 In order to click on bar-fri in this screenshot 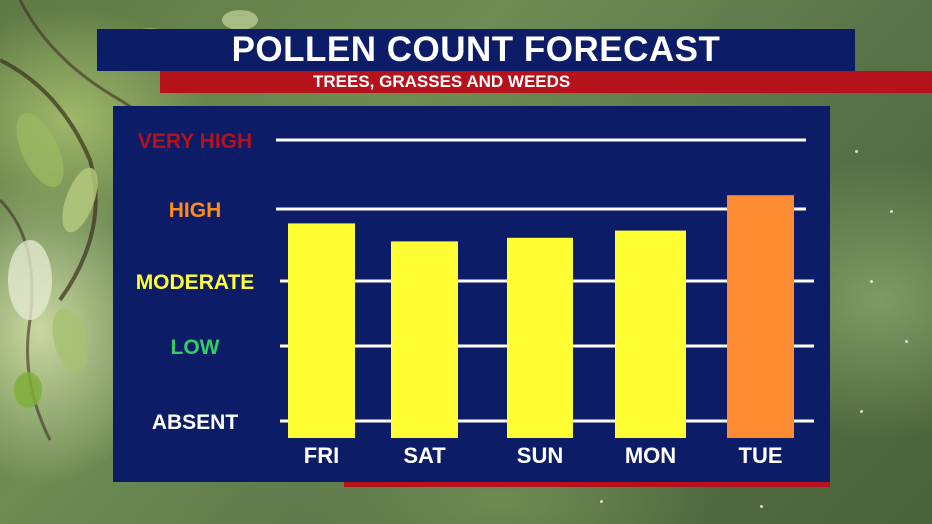, I will do `click(321, 330)`.